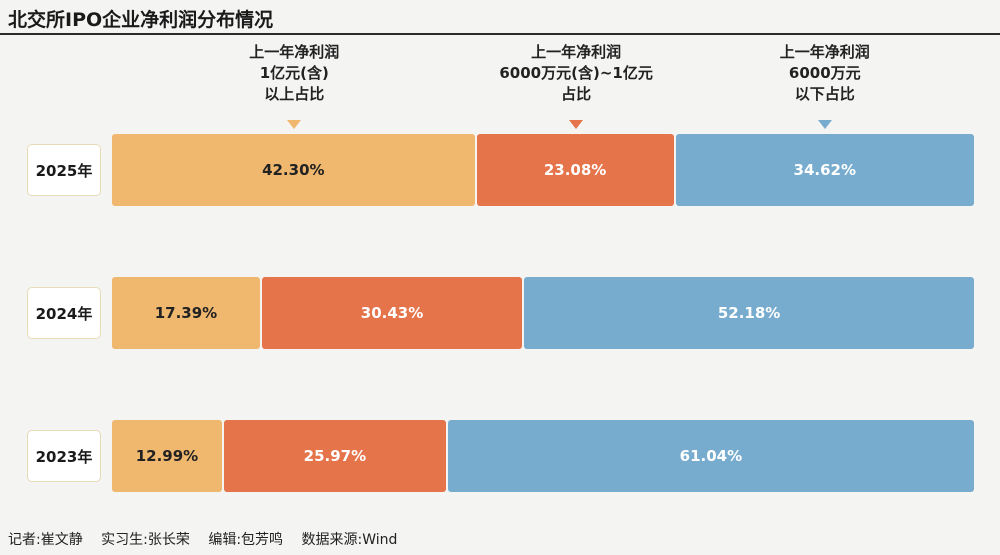  I want to click on data-label: 42.30%, so click(293, 170).